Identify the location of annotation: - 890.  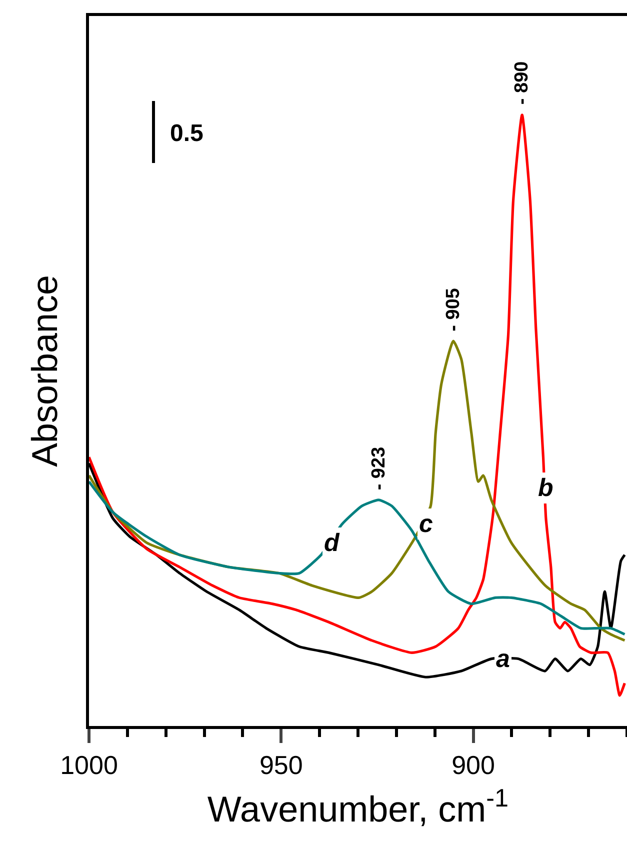
(522, 83).